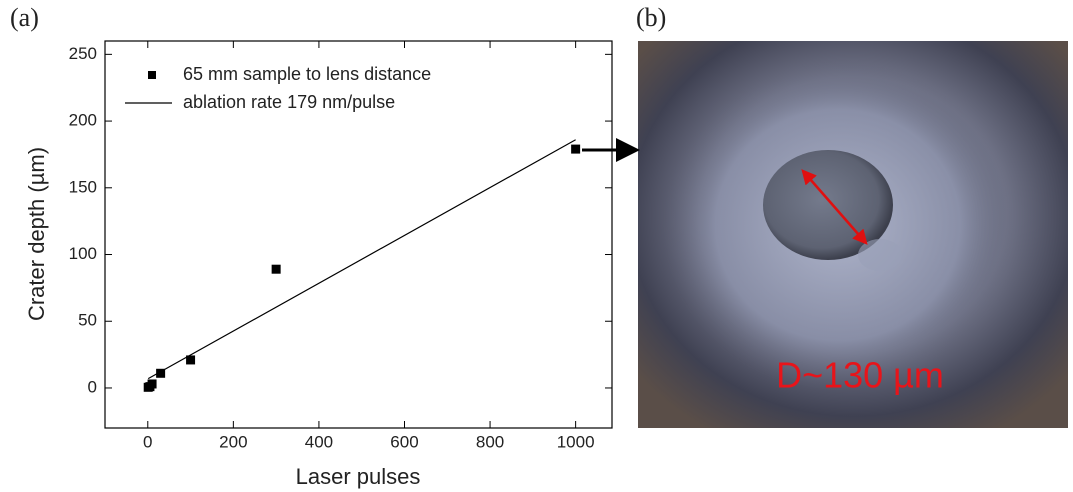  I want to click on annotation: D~130 µm, so click(860, 375).